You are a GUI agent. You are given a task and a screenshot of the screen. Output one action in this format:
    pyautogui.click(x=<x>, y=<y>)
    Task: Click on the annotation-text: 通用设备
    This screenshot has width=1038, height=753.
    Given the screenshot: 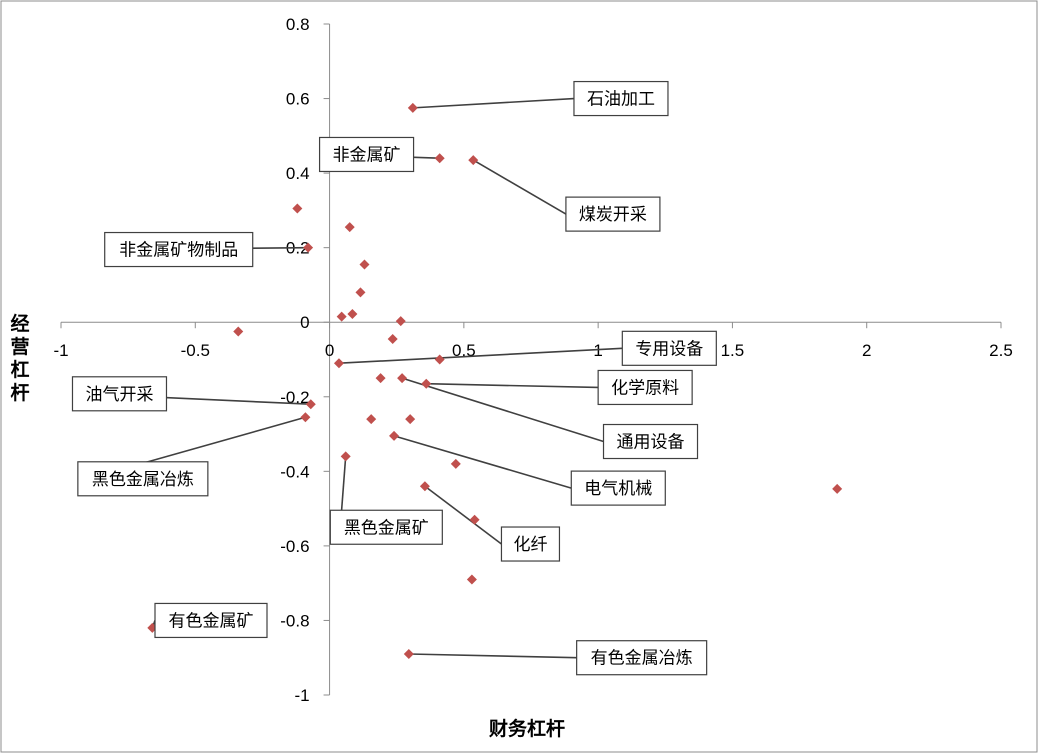 What is the action you would take?
    pyautogui.click(x=651, y=443)
    